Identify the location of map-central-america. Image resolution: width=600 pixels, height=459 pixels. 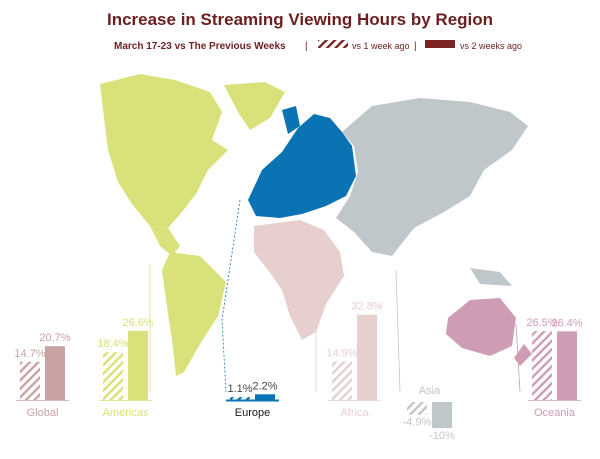
(165, 241).